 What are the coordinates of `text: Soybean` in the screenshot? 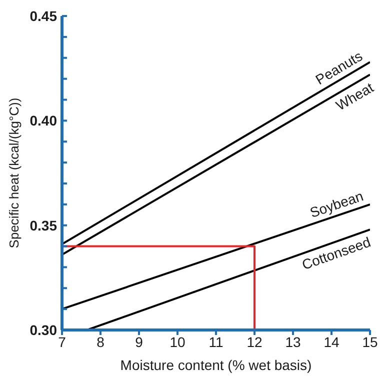 It's located at (337, 204).